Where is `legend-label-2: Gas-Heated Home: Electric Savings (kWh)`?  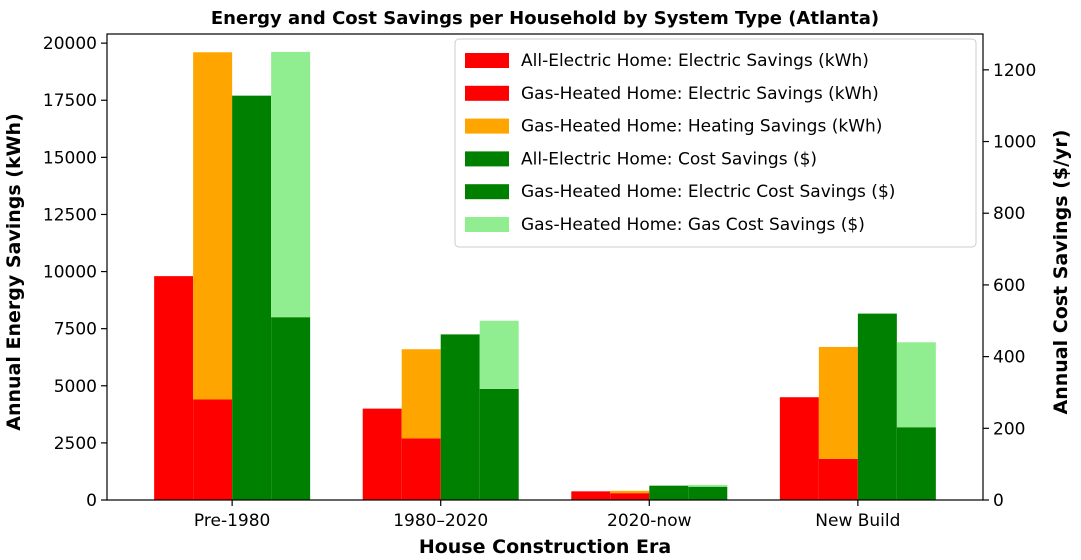 legend-label-2: Gas-Heated Home: Electric Savings (kWh) is located at coordinates (700, 94).